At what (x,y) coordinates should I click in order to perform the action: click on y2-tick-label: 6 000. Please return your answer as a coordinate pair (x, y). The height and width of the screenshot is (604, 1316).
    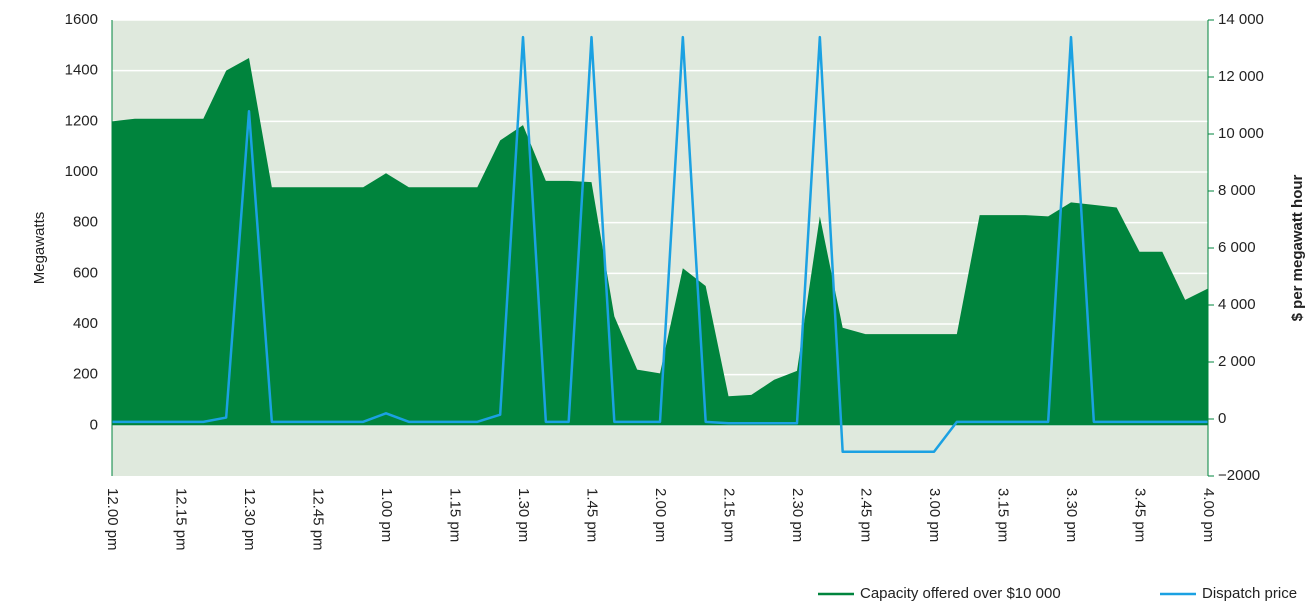
    Looking at the image, I should click on (1237, 247).